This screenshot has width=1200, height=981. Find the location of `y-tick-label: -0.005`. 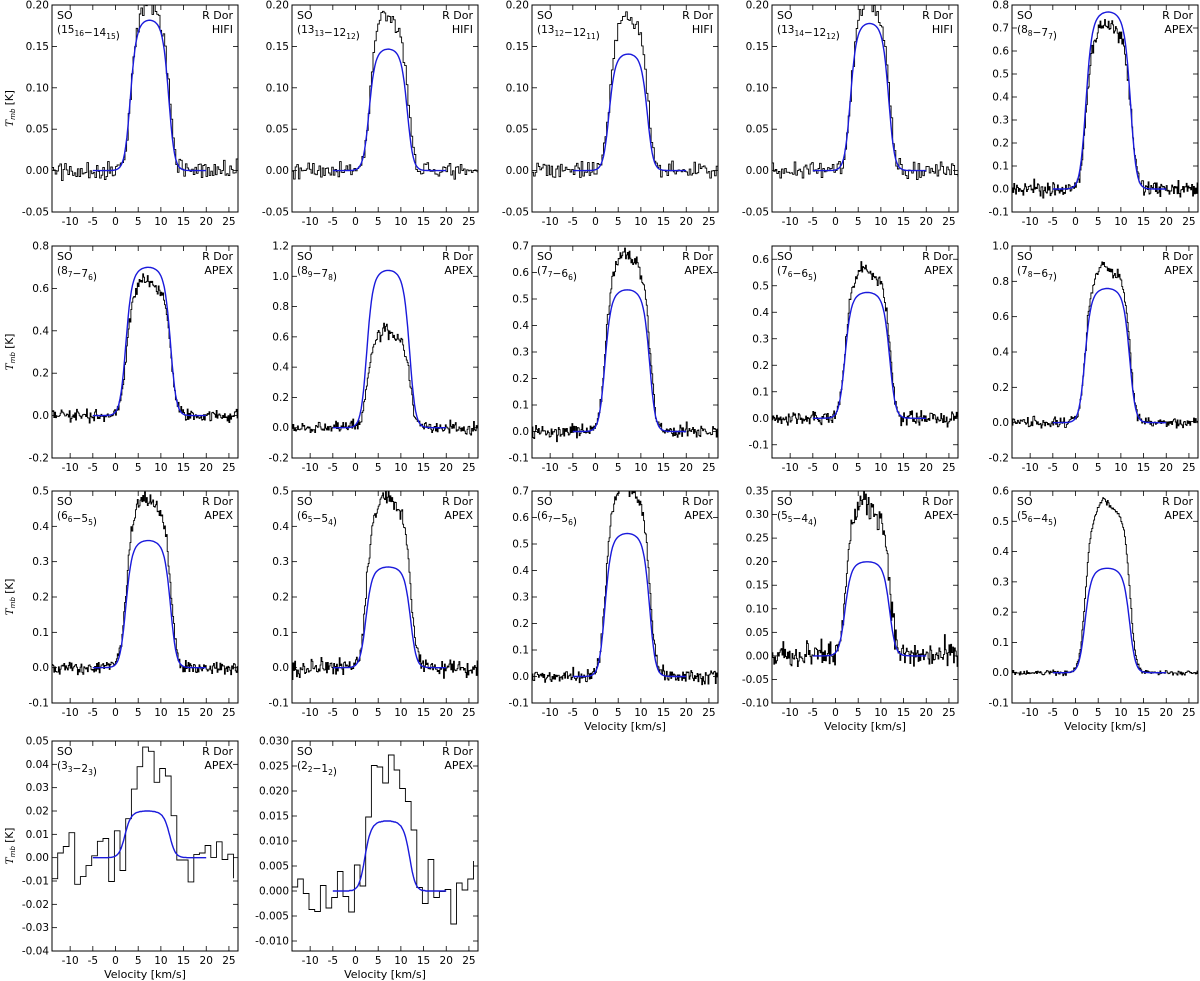

y-tick-label: -0.005 is located at coordinates (272, 917).